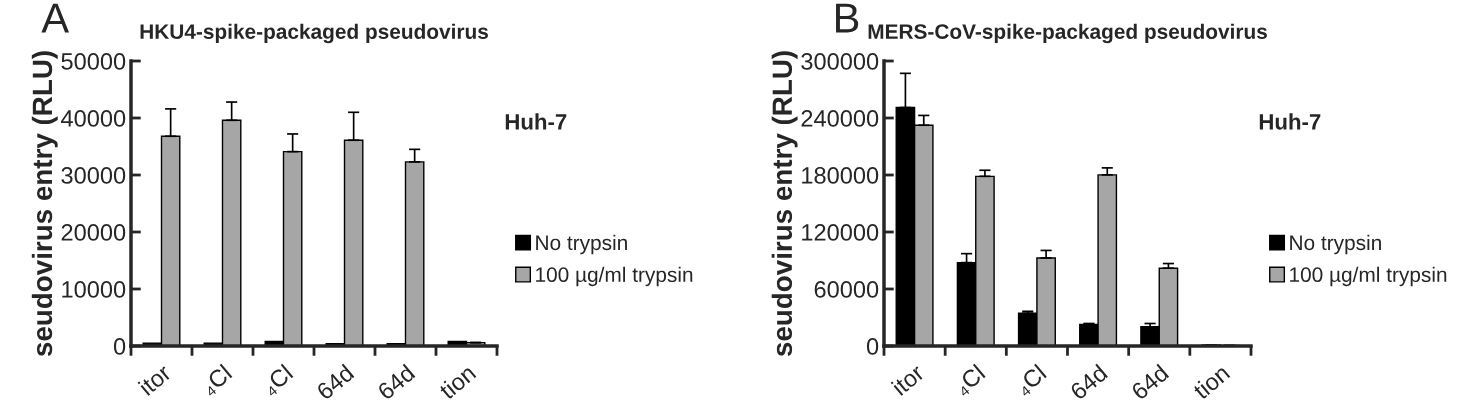 Image resolution: width=1468 pixels, height=400 pixels. I want to click on y-tick-label: 120000, so click(840, 232).